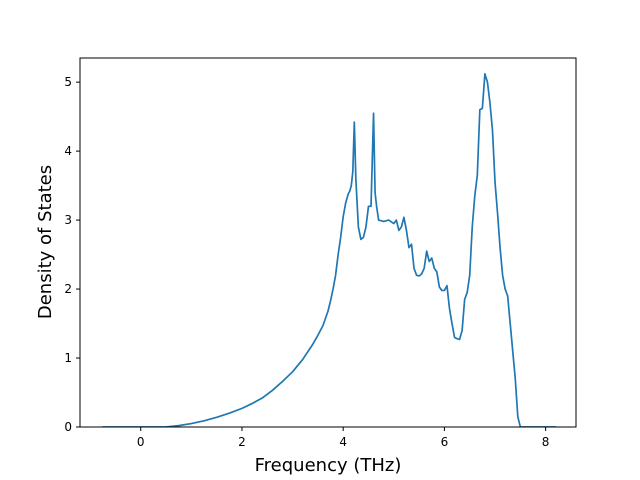 The image size is (640, 480). What do you see at coordinates (546, 442) in the screenshot?
I see `x-tick-label: 8` at bounding box center [546, 442].